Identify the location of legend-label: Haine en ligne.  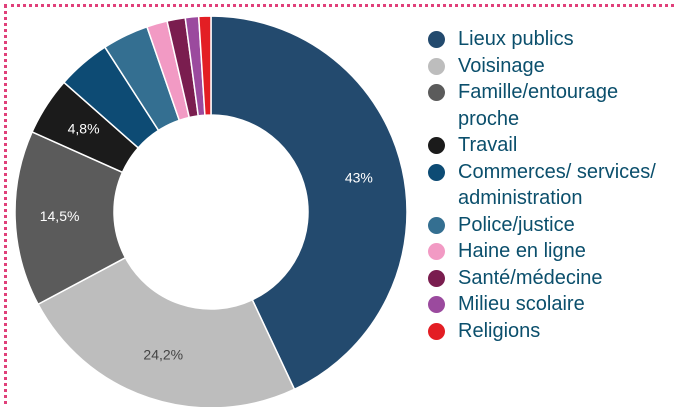
(522, 251).